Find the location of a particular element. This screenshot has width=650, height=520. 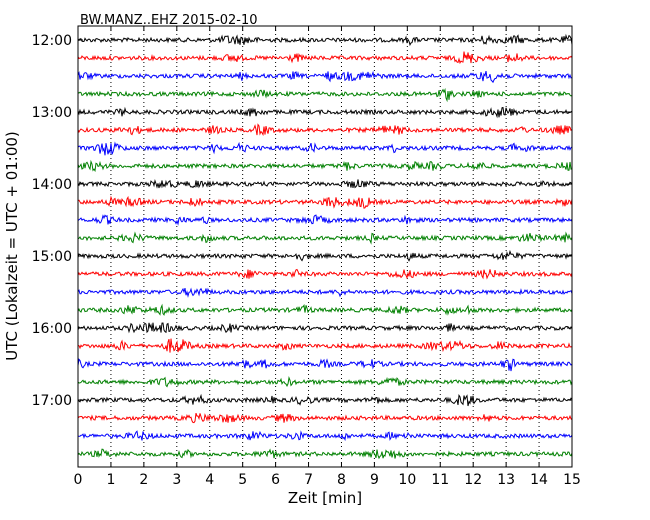

x-tick-label: 13 is located at coordinates (506, 480).